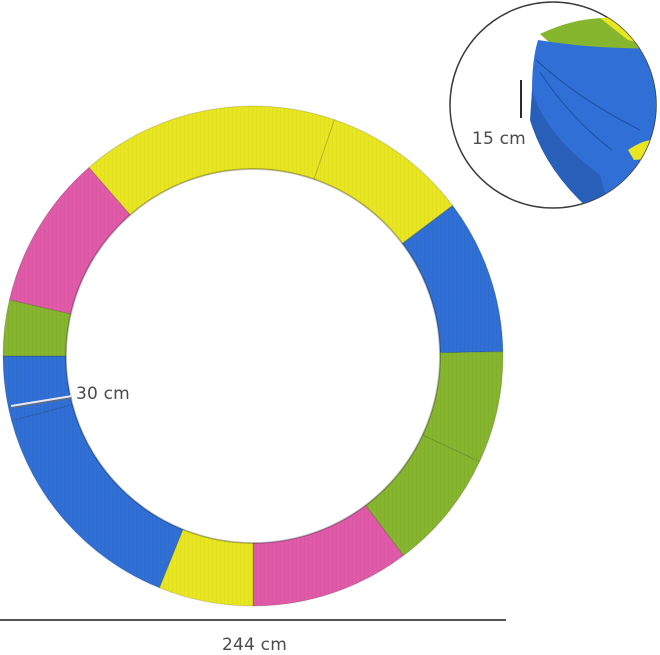 The height and width of the screenshot is (655, 660). Describe the element at coordinates (254, 645) in the screenshot. I see `diameter-label: 244 cm` at that location.